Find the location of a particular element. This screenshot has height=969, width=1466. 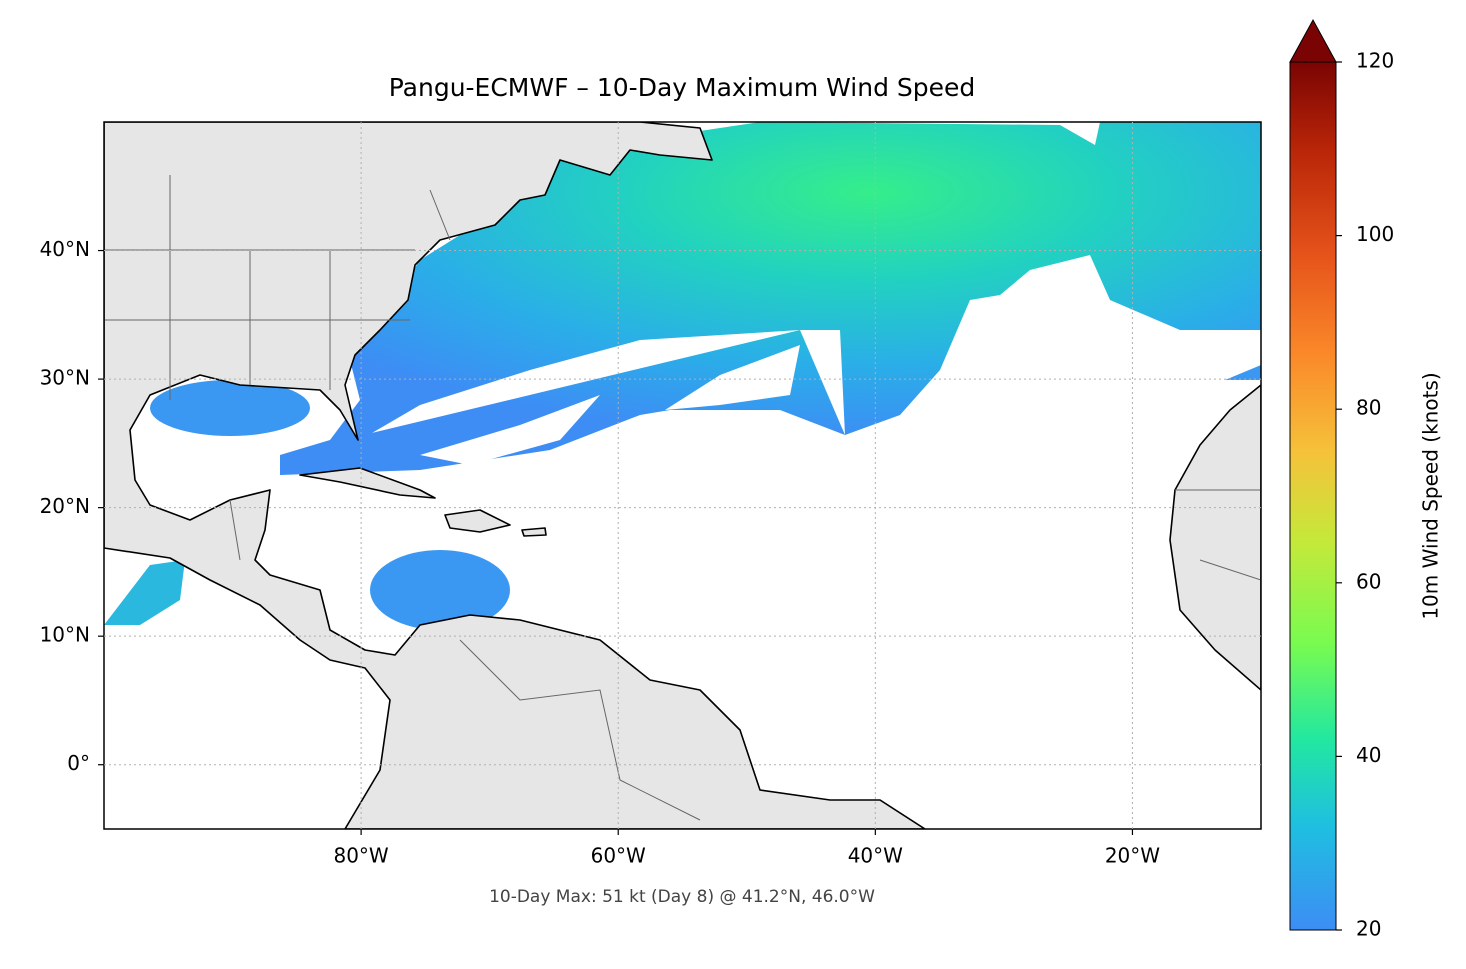

y-tick-label: 30°N is located at coordinates (65, 378).